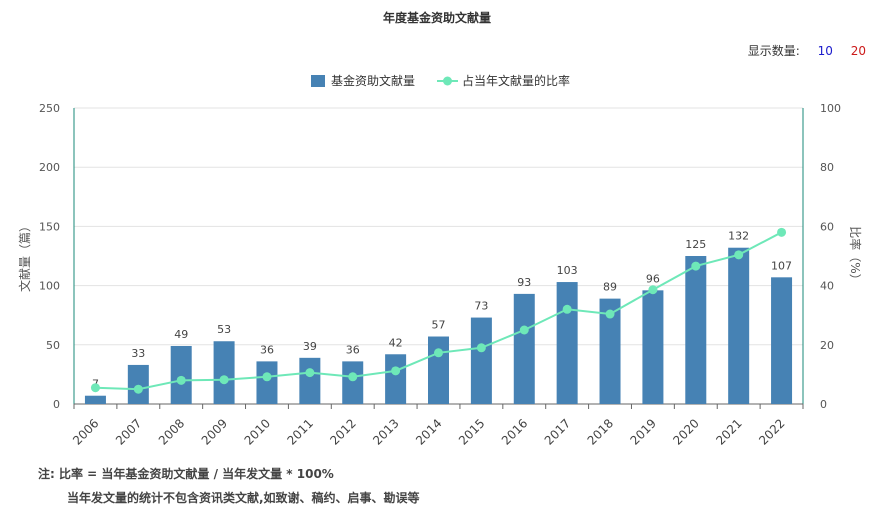 The width and height of the screenshot is (874, 516). I want to click on y-tick-label: 100, so click(49, 286).